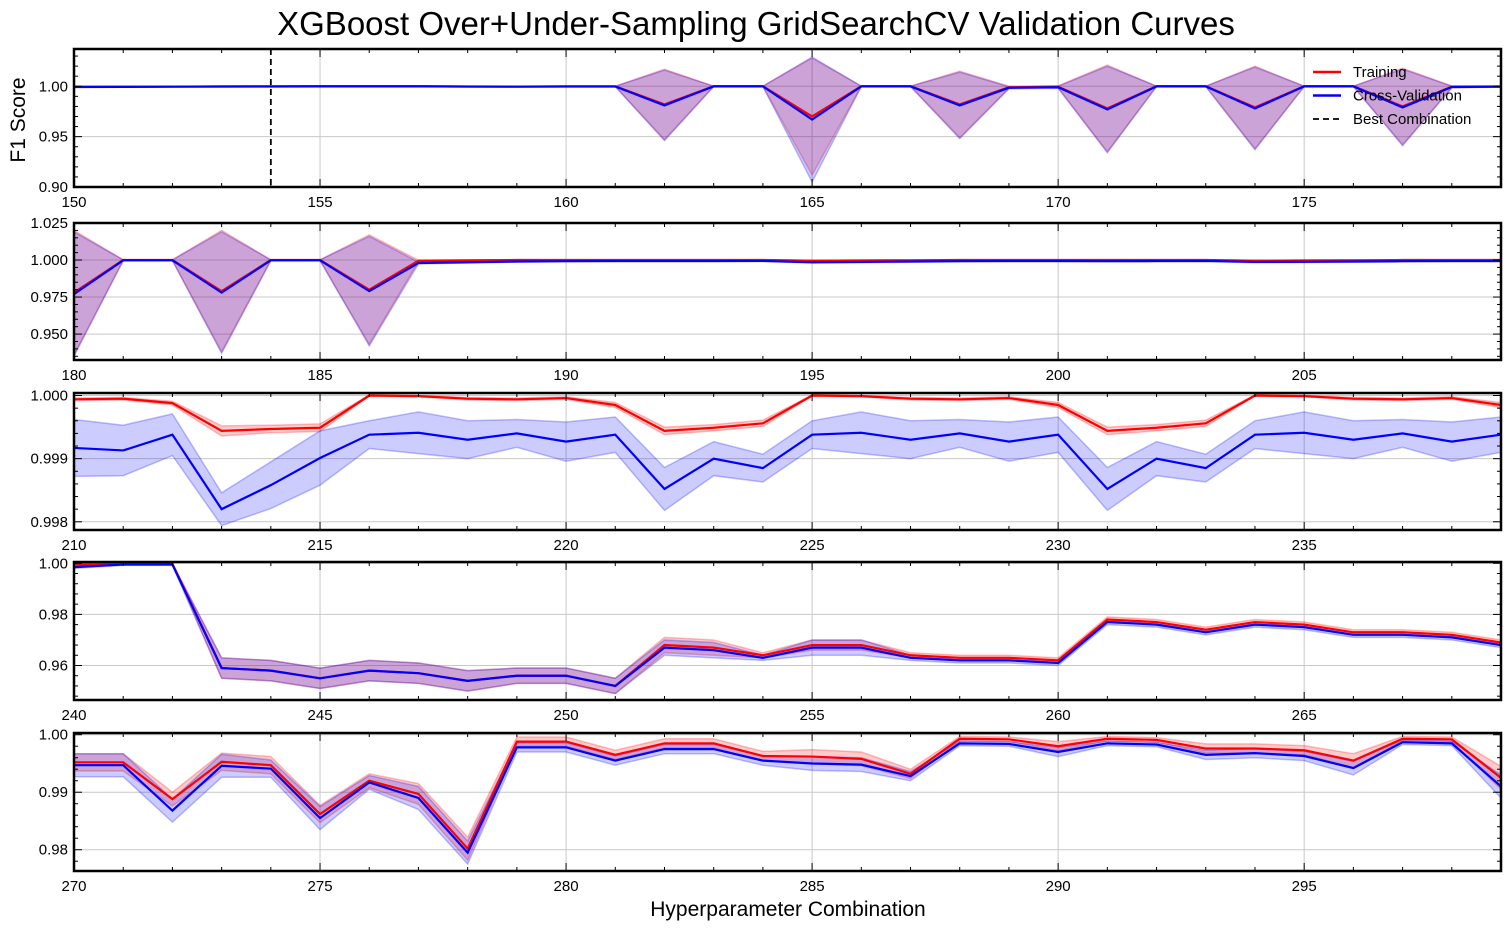  Describe the element at coordinates (566, 545) in the screenshot. I see `x-tick-label: 220` at that location.